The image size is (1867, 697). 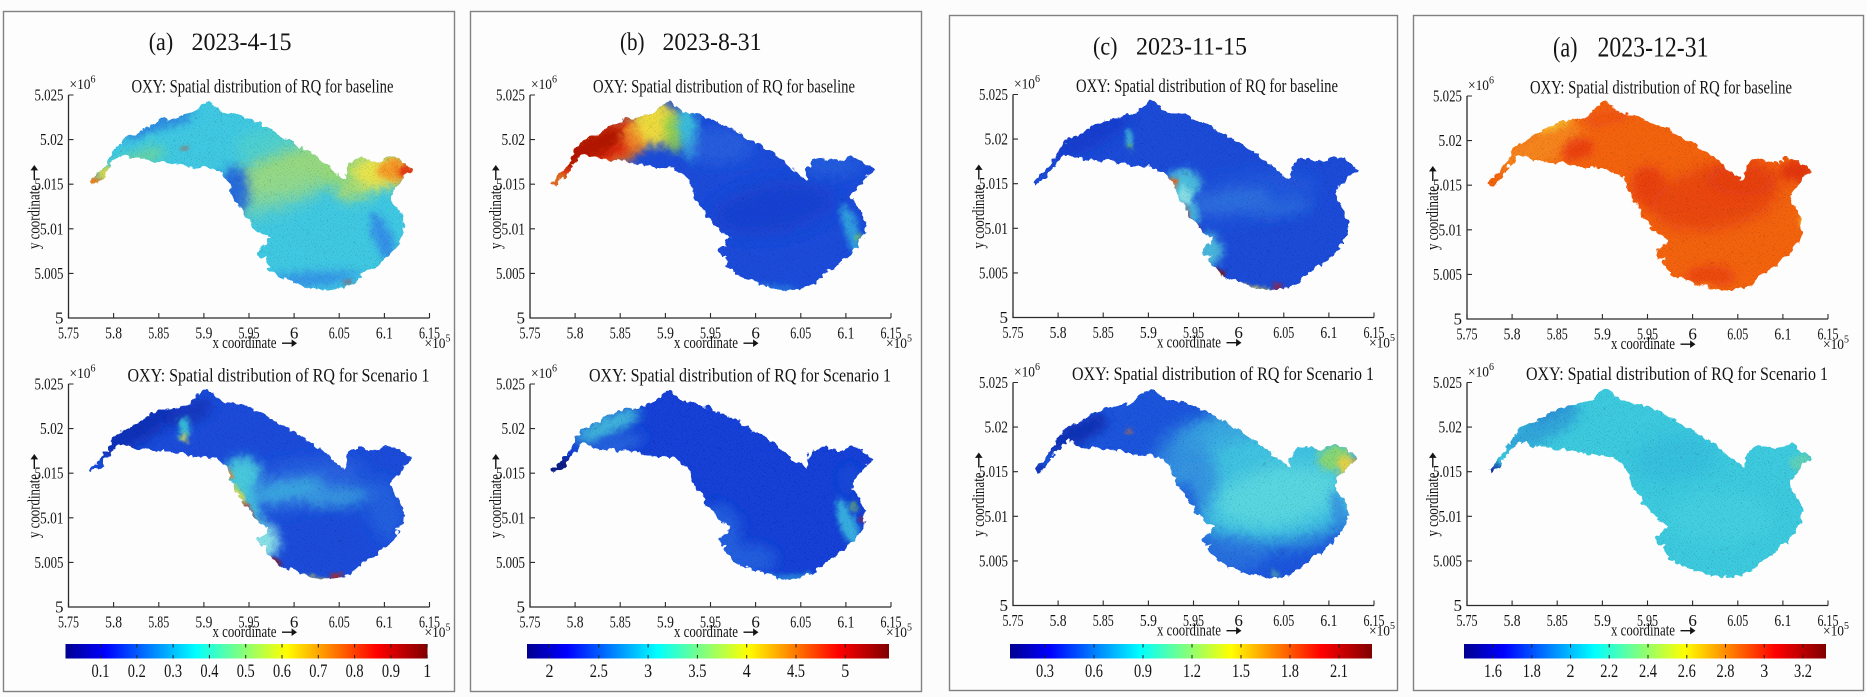 I want to click on svg-text: 0.2, so click(x=137, y=672).